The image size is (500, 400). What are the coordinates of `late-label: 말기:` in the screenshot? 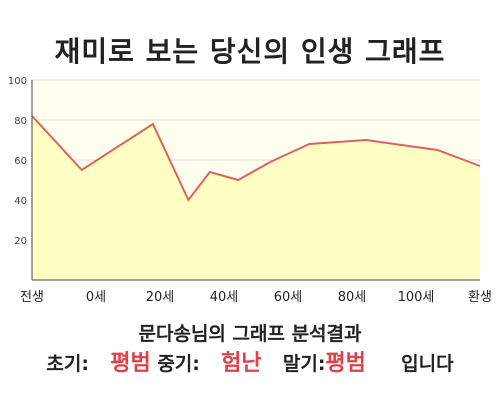 It's located at (304, 364).